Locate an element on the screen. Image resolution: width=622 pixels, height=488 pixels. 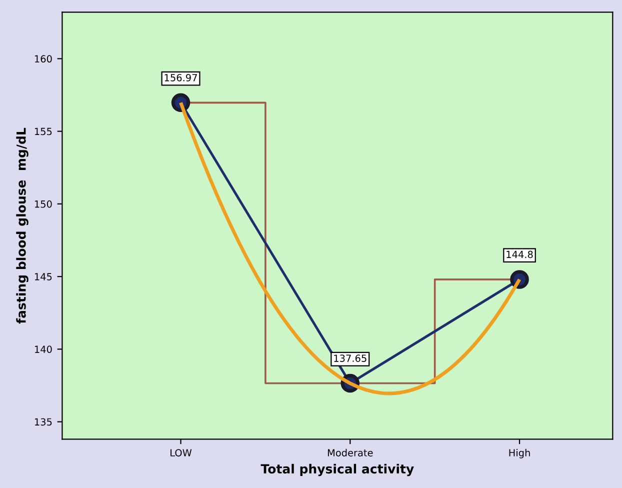
x-tick-label: High is located at coordinates (519, 453).